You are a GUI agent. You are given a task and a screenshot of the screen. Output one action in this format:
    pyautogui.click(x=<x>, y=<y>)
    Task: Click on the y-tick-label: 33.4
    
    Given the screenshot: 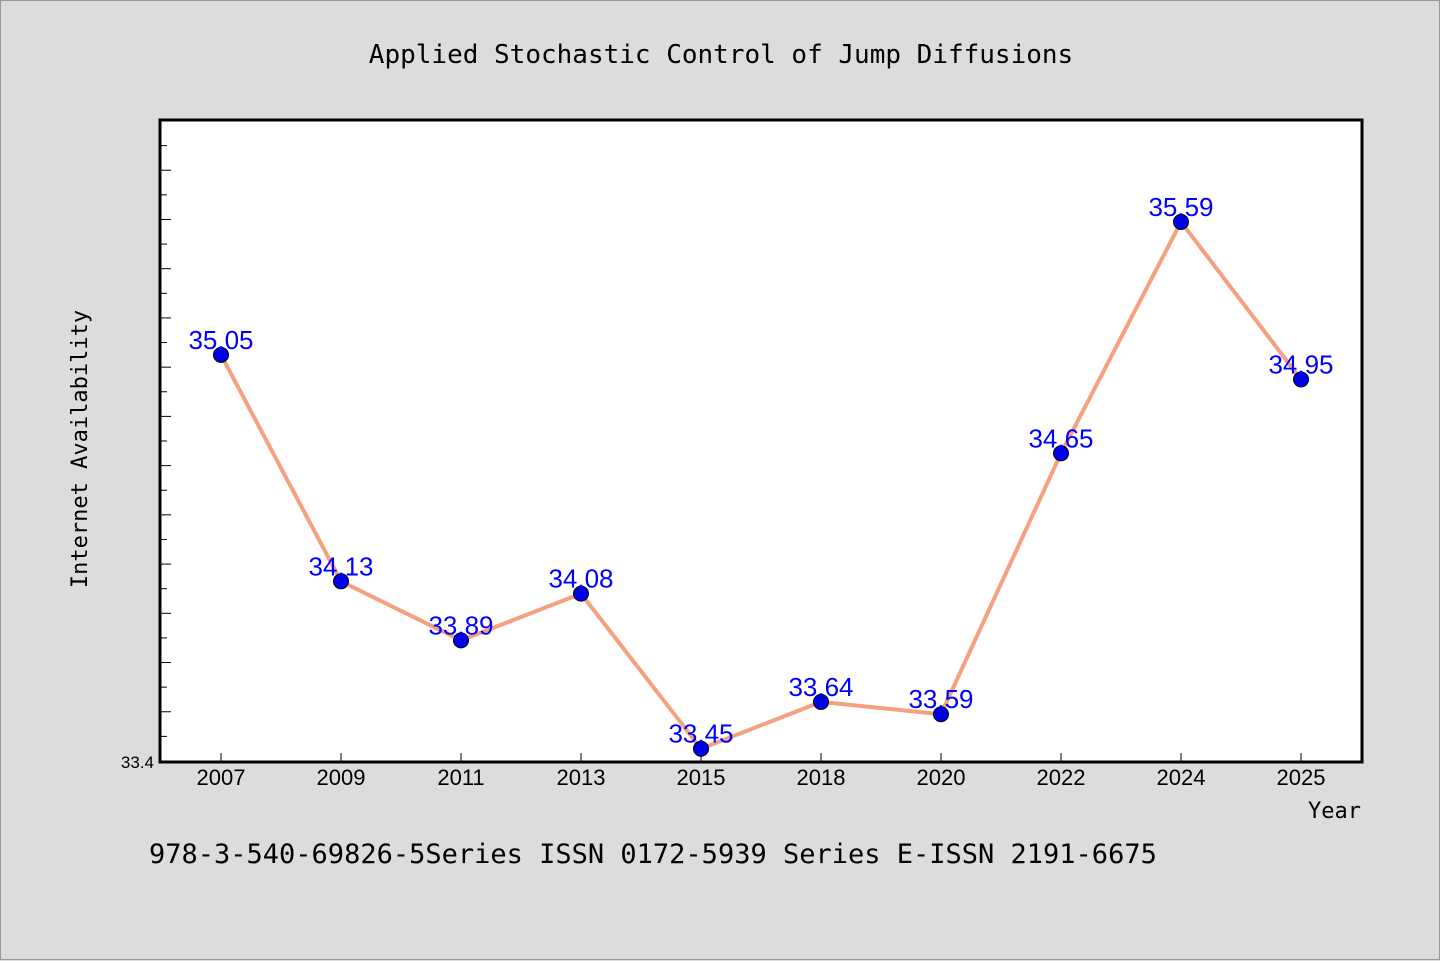 What is the action you would take?
    pyautogui.click(x=137, y=762)
    